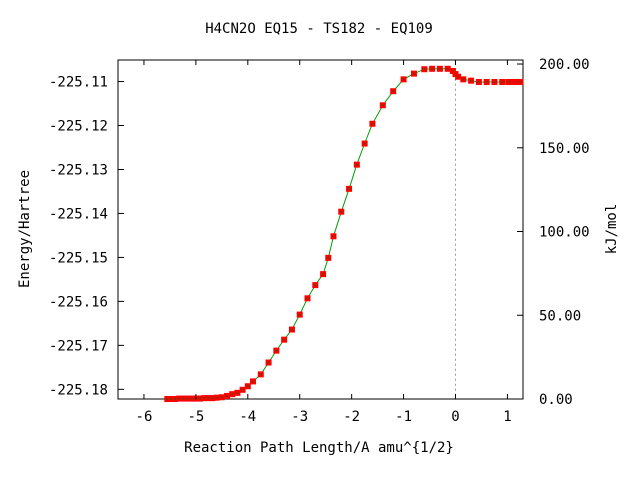 The height and width of the screenshot is (480, 640). I want to click on x-axis-label: Reaction Path Length/A amu^{1/2}, so click(319, 448).